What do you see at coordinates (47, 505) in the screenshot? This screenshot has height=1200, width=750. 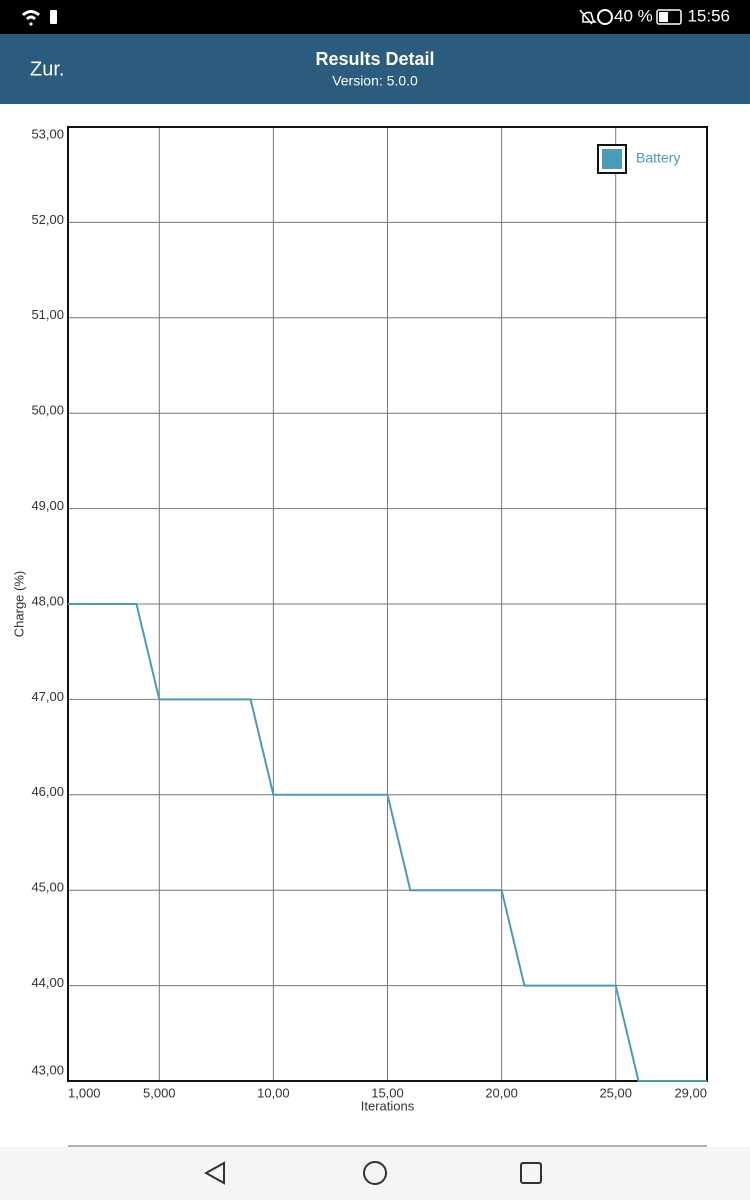 I see `y-tick-label: 49,00` at bounding box center [47, 505].